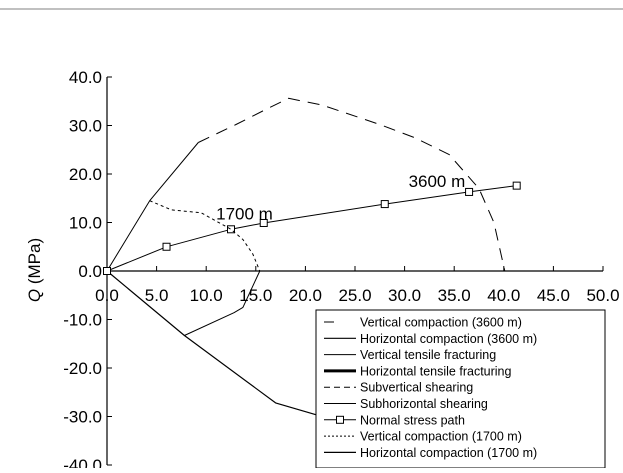 This screenshot has height=473, width=623. Describe the element at coordinates (602, 295) in the screenshot. I see `x-tick-label: 50.0` at that location.